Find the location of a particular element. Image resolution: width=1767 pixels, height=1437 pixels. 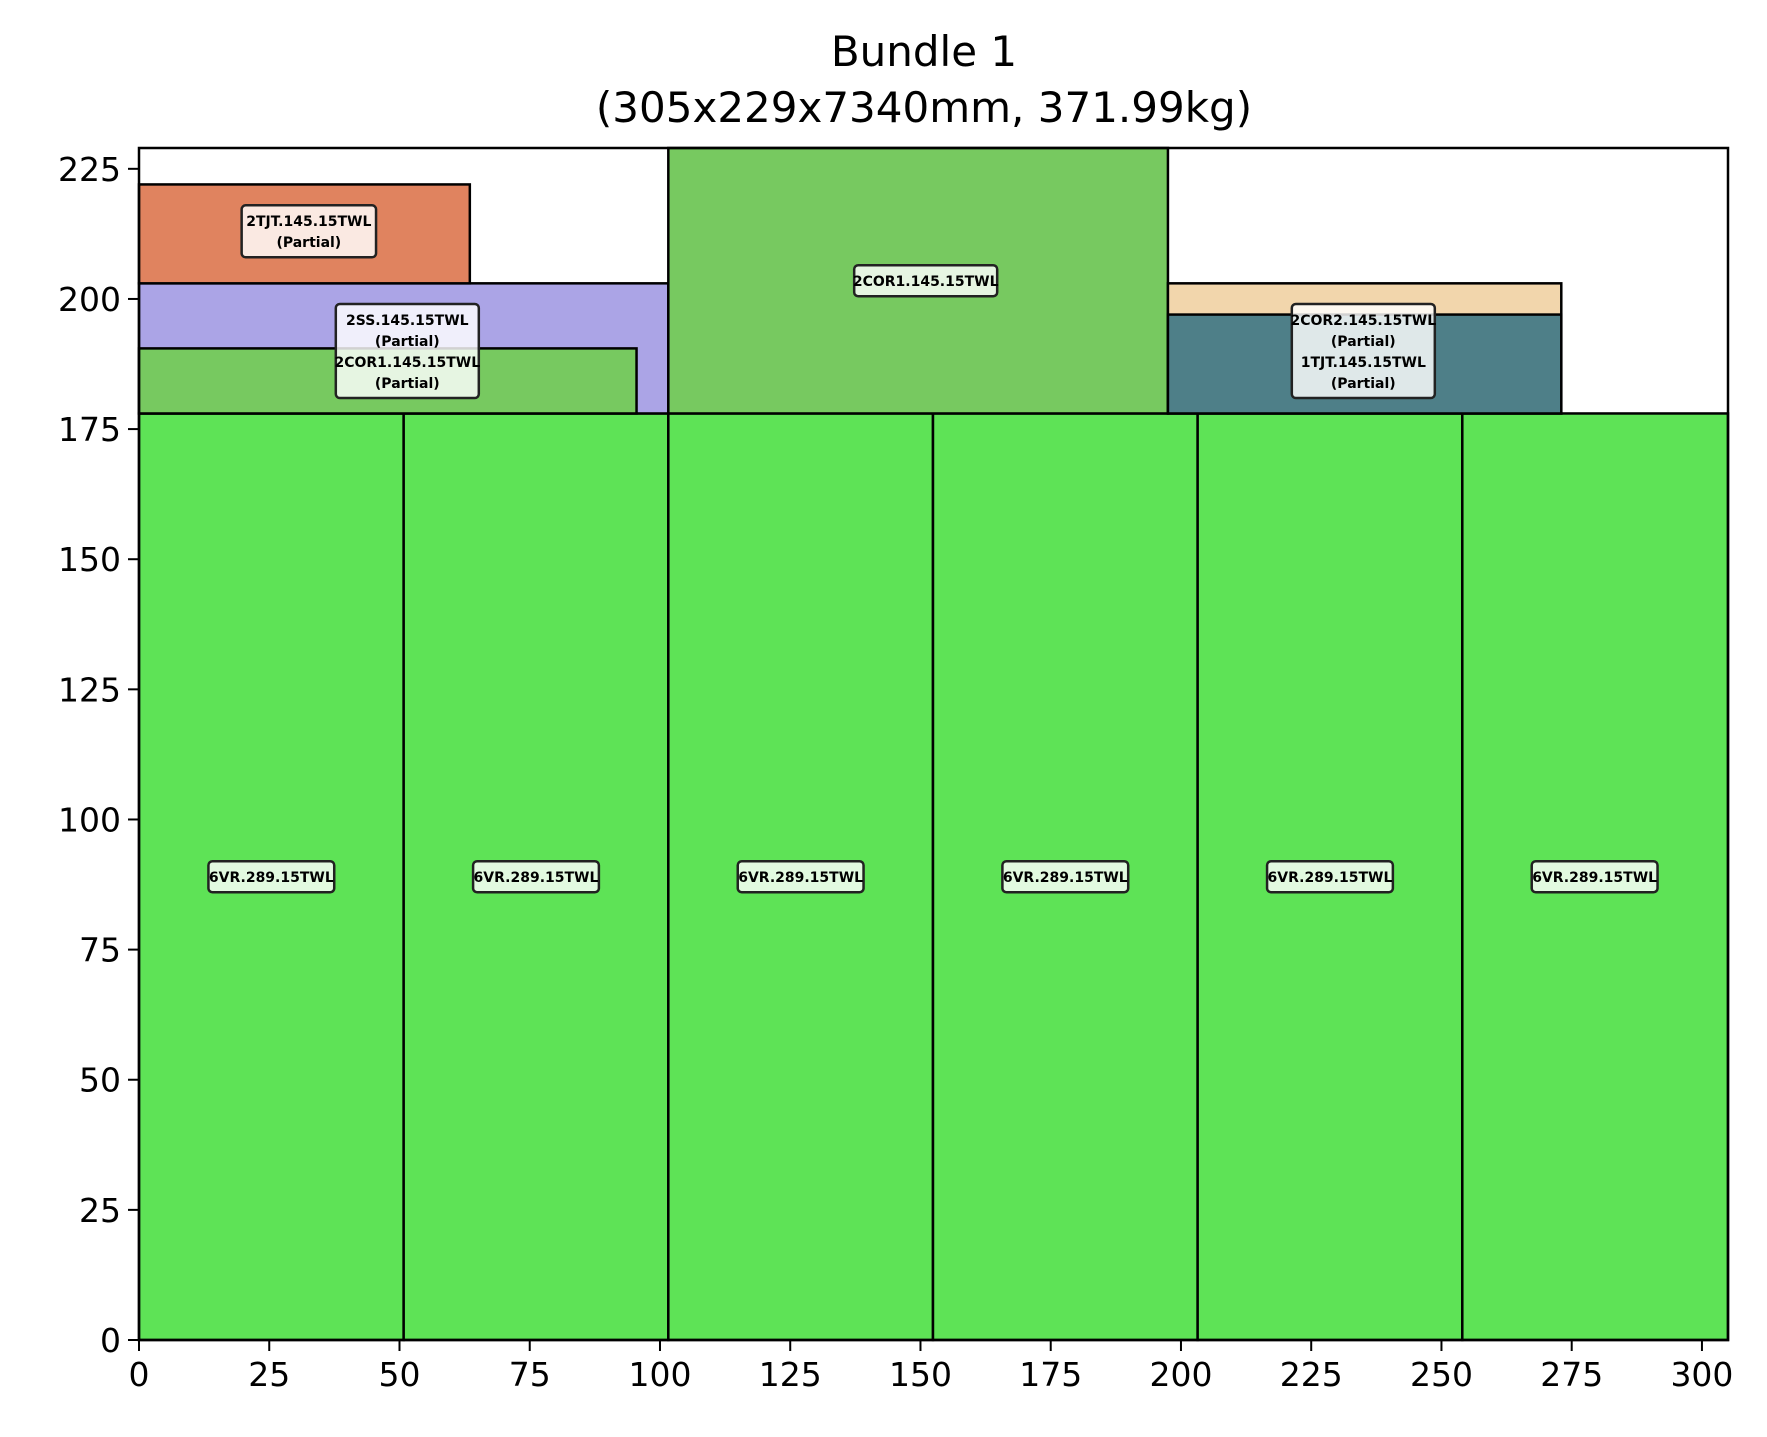

item-label: 2TJT.145.15TWL (Partial) is located at coordinates (309, 231).